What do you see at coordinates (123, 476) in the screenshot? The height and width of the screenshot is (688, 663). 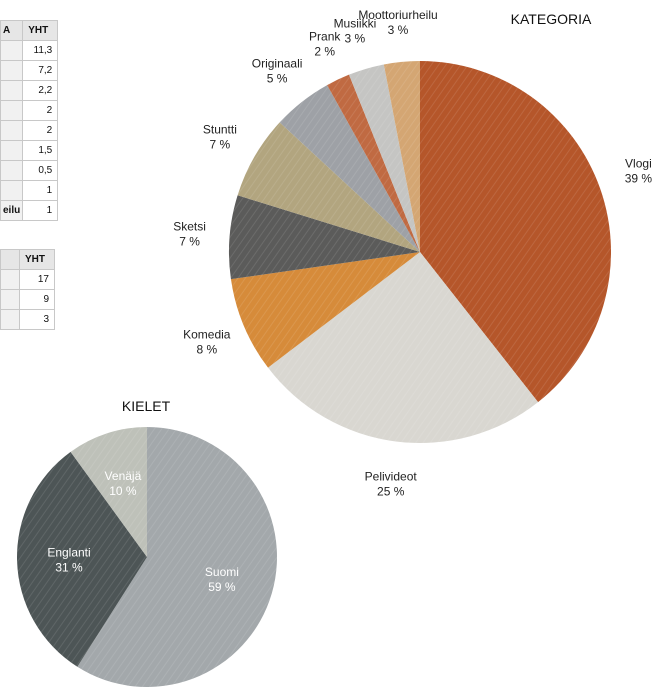 I see `slice-label-venaja: Venäjä` at bounding box center [123, 476].